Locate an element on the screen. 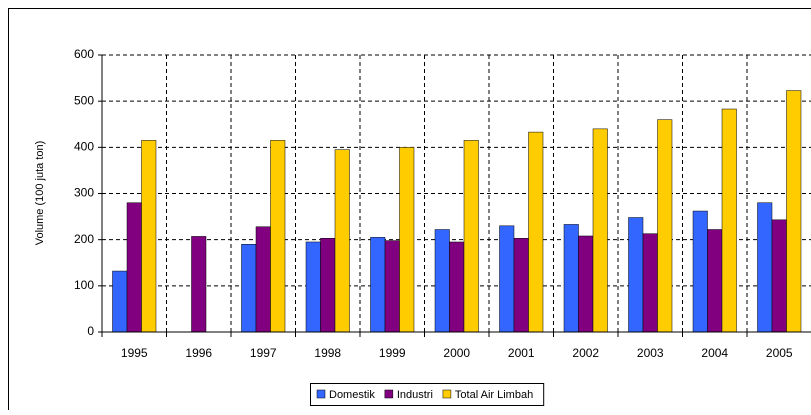 This screenshot has width=811, height=415. y-tick-label: 0 is located at coordinates (90, 331).